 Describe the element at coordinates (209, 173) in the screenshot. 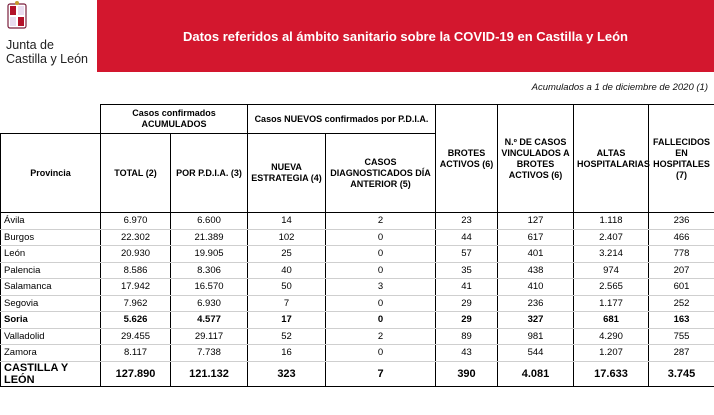

I see `column-header: POR P.D.I.A. (3)` at that location.